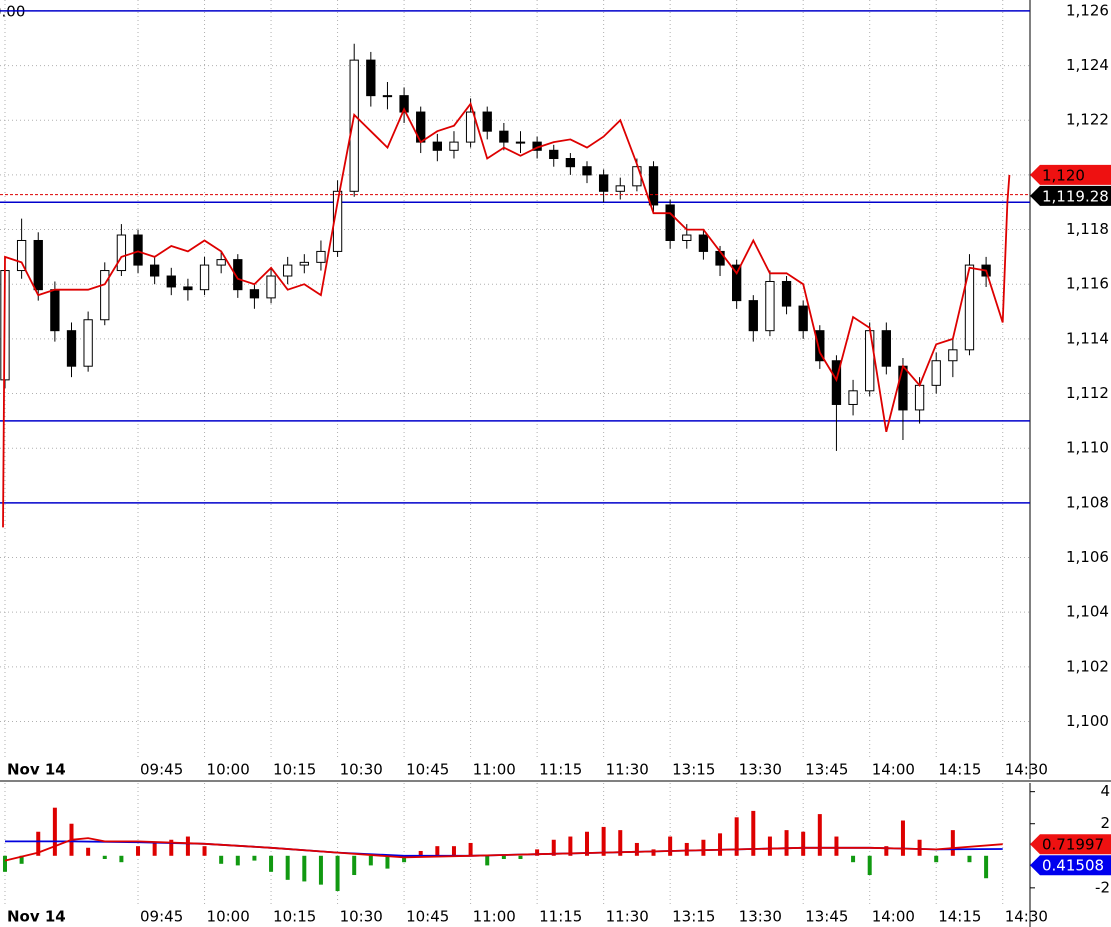 This screenshot has height=927, width=1111. I want to click on x-tick-label: 10:15, so click(294, 917).